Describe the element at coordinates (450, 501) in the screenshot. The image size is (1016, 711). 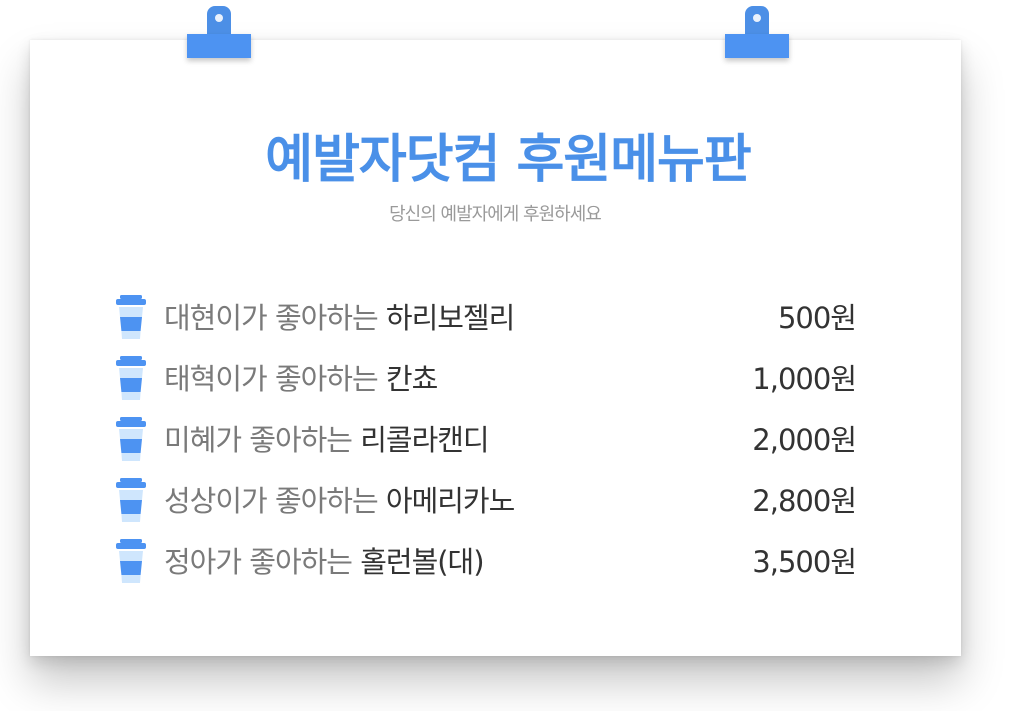
I see `menu-item-product: 아메리카노` at that location.